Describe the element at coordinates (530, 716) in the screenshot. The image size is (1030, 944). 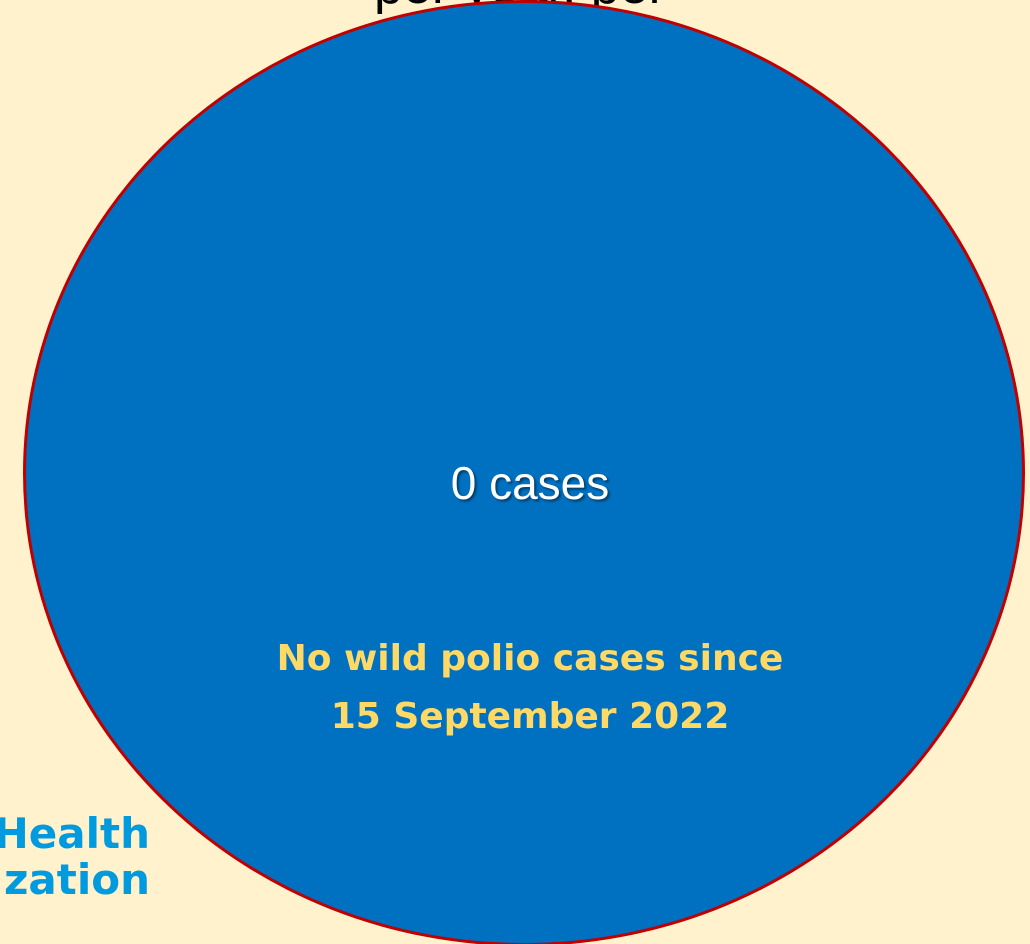
I see `case-status-line-2: 15 September 2022` at that location.